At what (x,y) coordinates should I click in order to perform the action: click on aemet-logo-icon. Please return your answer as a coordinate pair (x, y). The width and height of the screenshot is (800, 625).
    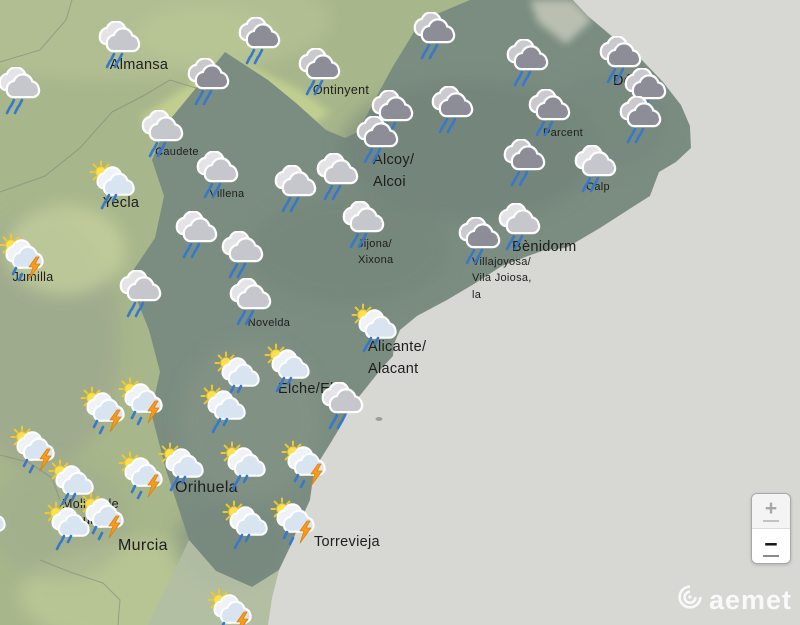
    Looking at the image, I should click on (690, 599).